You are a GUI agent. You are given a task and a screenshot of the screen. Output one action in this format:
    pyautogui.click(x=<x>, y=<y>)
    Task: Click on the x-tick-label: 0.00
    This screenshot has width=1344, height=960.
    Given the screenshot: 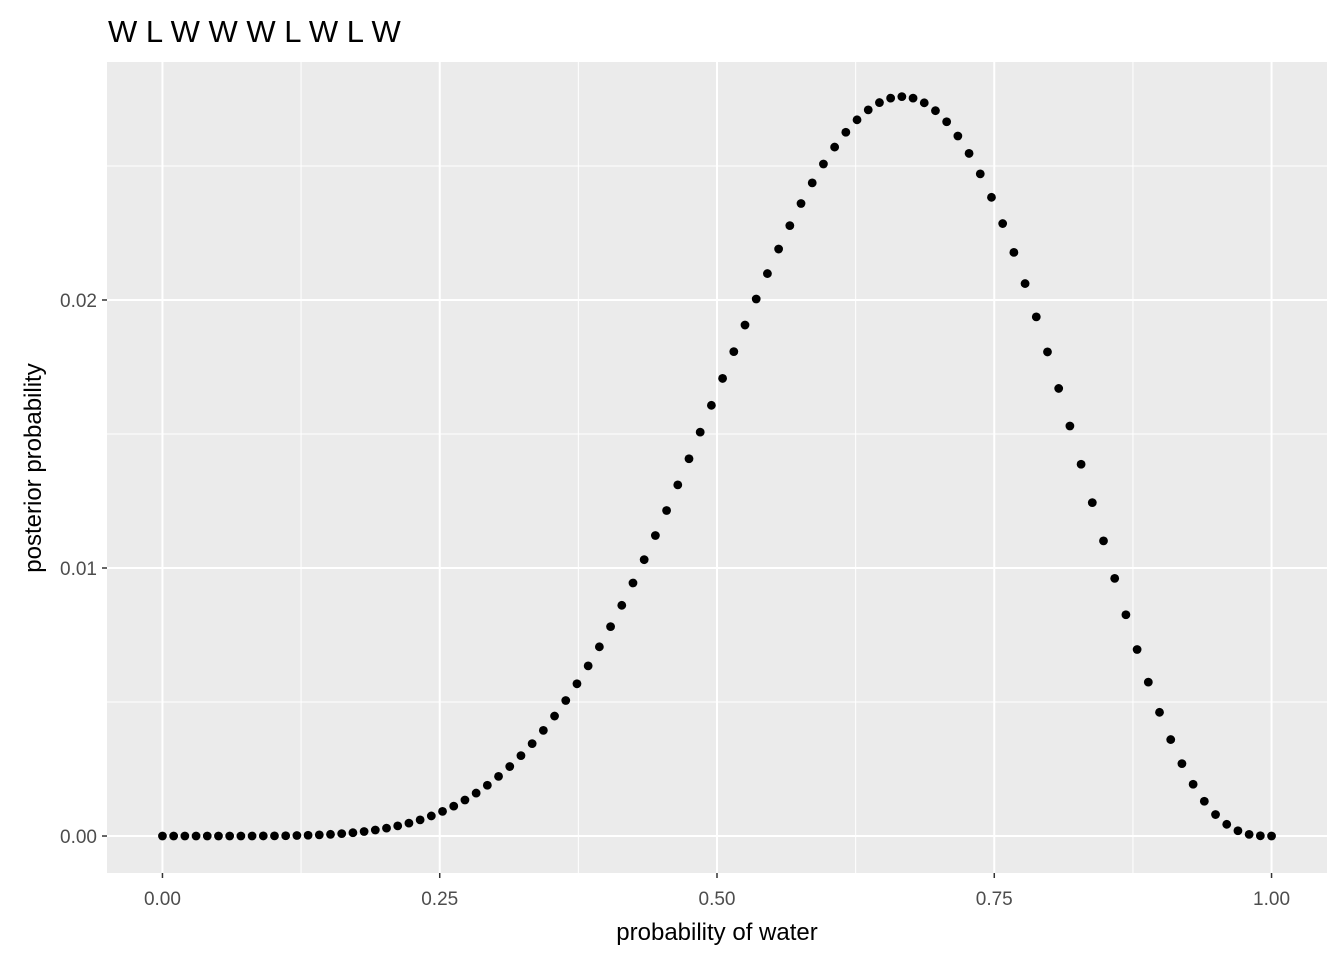 What is the action you would take?
    pyautogui.click(x=162, y=899)
    